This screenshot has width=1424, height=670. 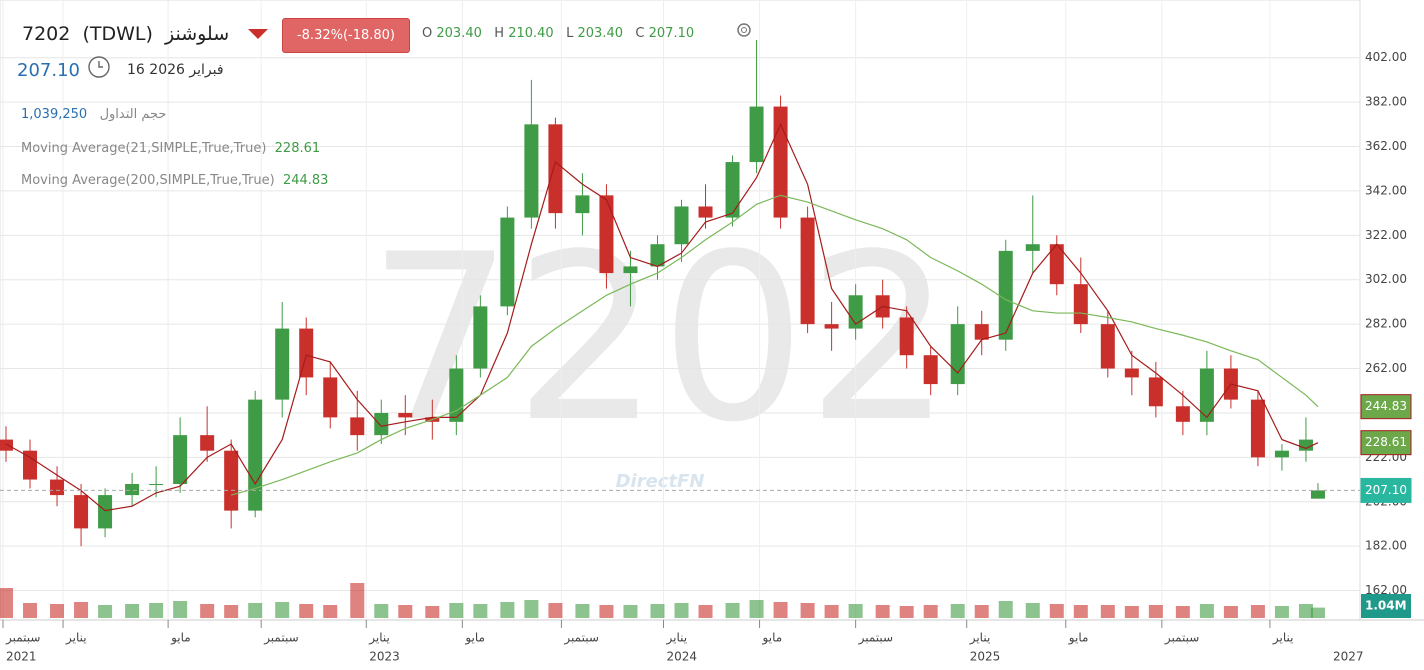 I want to click on ohlc-value: 207.10, so click(x=671, y=33).